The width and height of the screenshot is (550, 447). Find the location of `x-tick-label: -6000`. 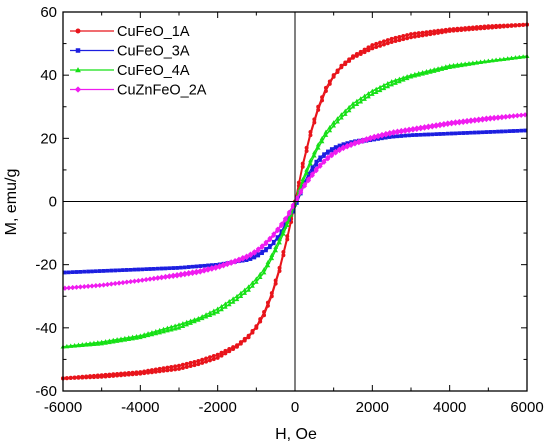

x-tick-label: -6000 is located at coordinates (63, 407).